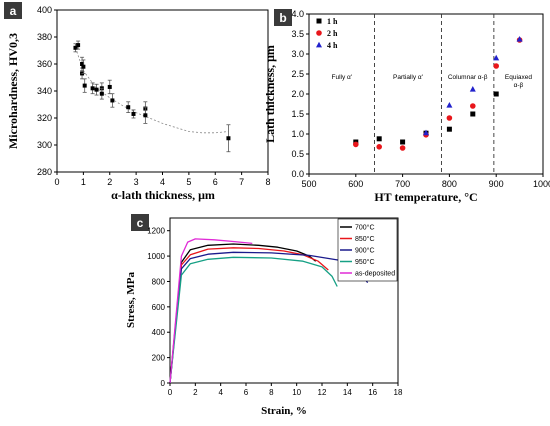 This screenshot has width=550, height=426. What do you see at coordinates (162, 91) in the screenshot?
I see `panel-a-plot-frame` at bounding box center [162, 91].